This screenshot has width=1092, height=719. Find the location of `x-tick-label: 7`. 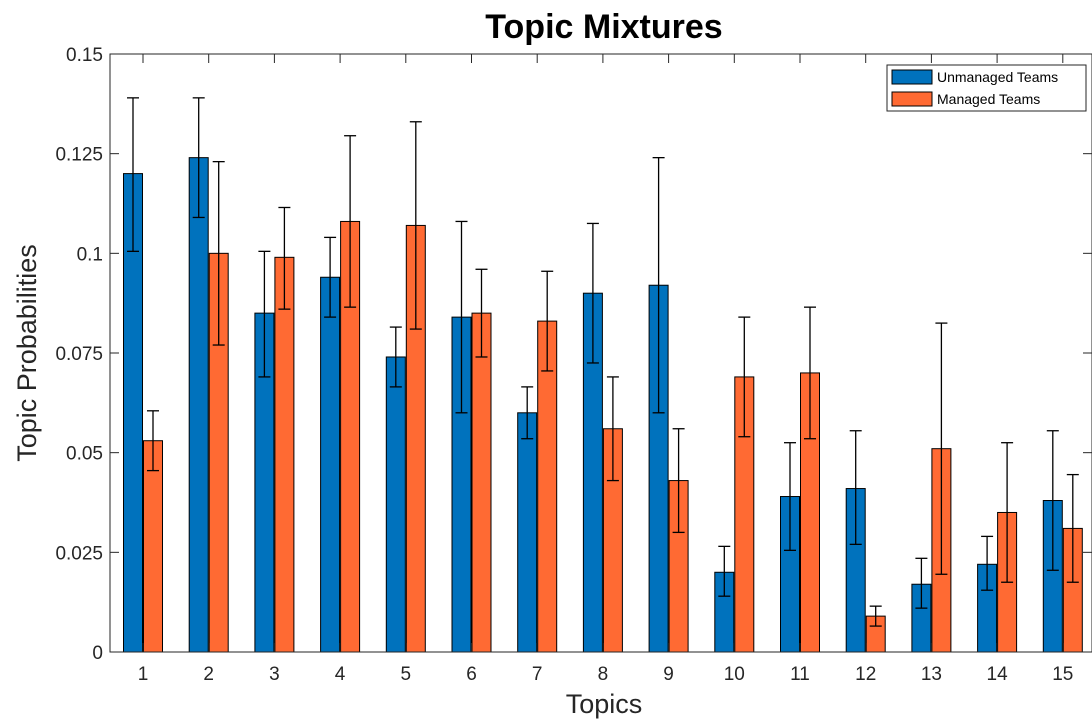

x-tick-label: 7 is located at coordinates (537, 674).